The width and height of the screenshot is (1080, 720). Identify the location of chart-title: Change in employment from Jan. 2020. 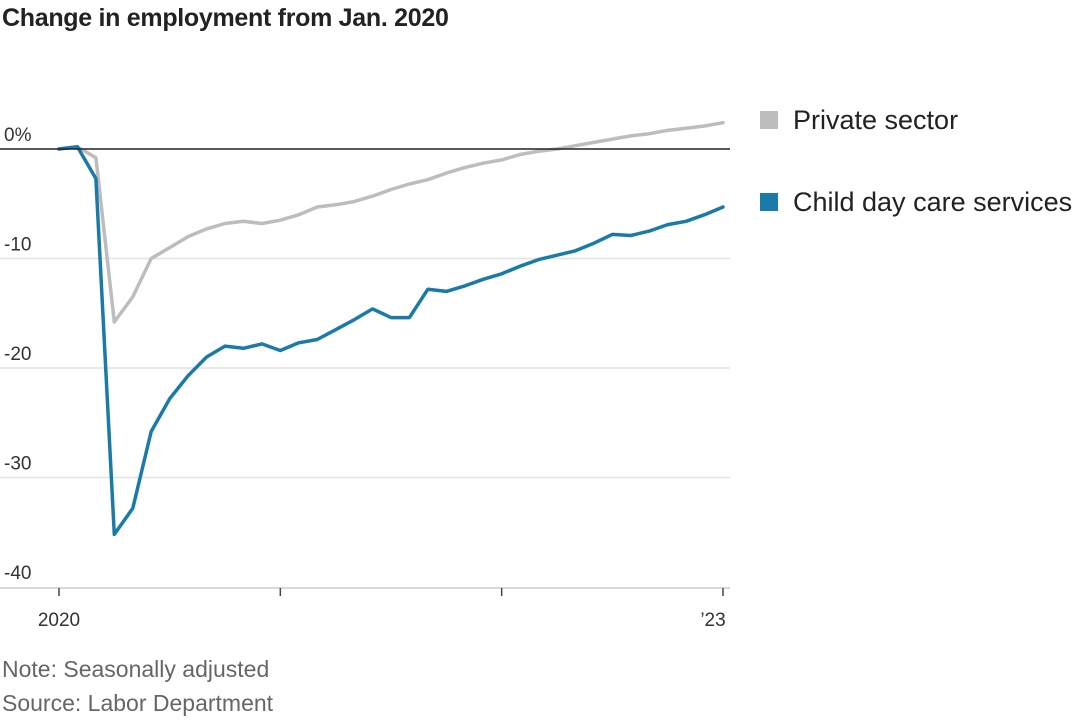
(225, 18).